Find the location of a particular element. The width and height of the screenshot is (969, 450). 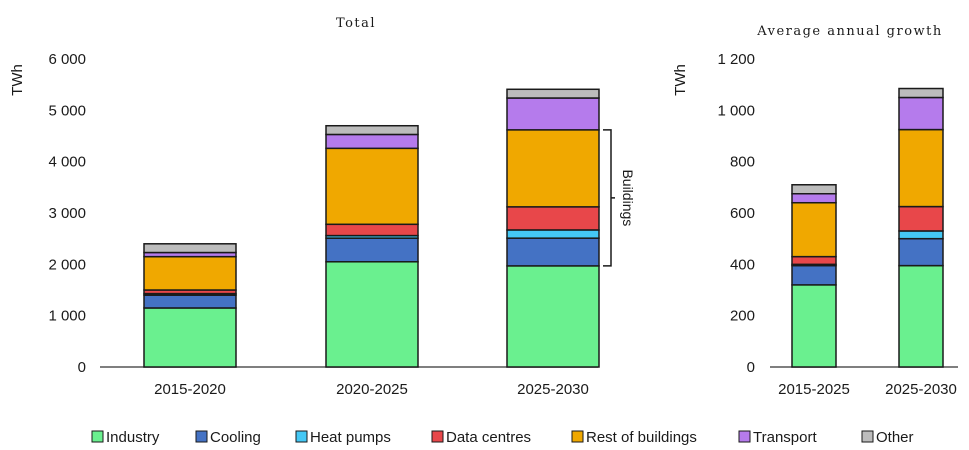

buildings-annotation: Buildings is located at coordinates (619, 198).